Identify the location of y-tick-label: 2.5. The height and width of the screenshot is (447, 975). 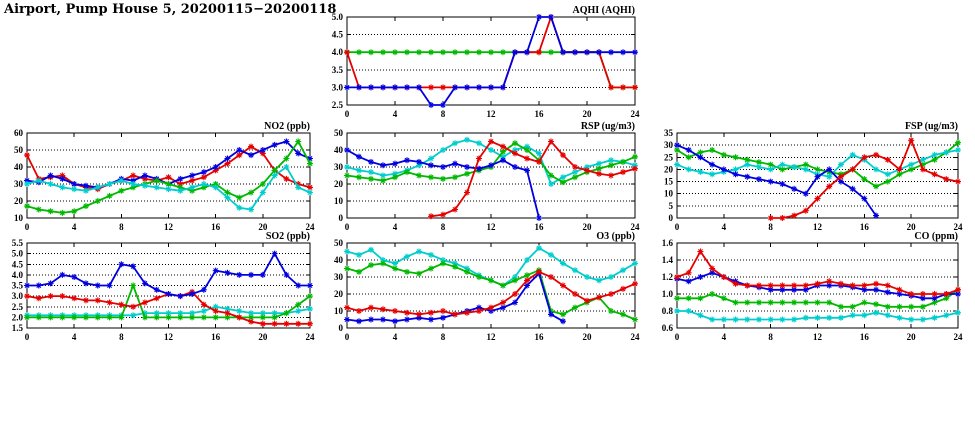
(338, 105).